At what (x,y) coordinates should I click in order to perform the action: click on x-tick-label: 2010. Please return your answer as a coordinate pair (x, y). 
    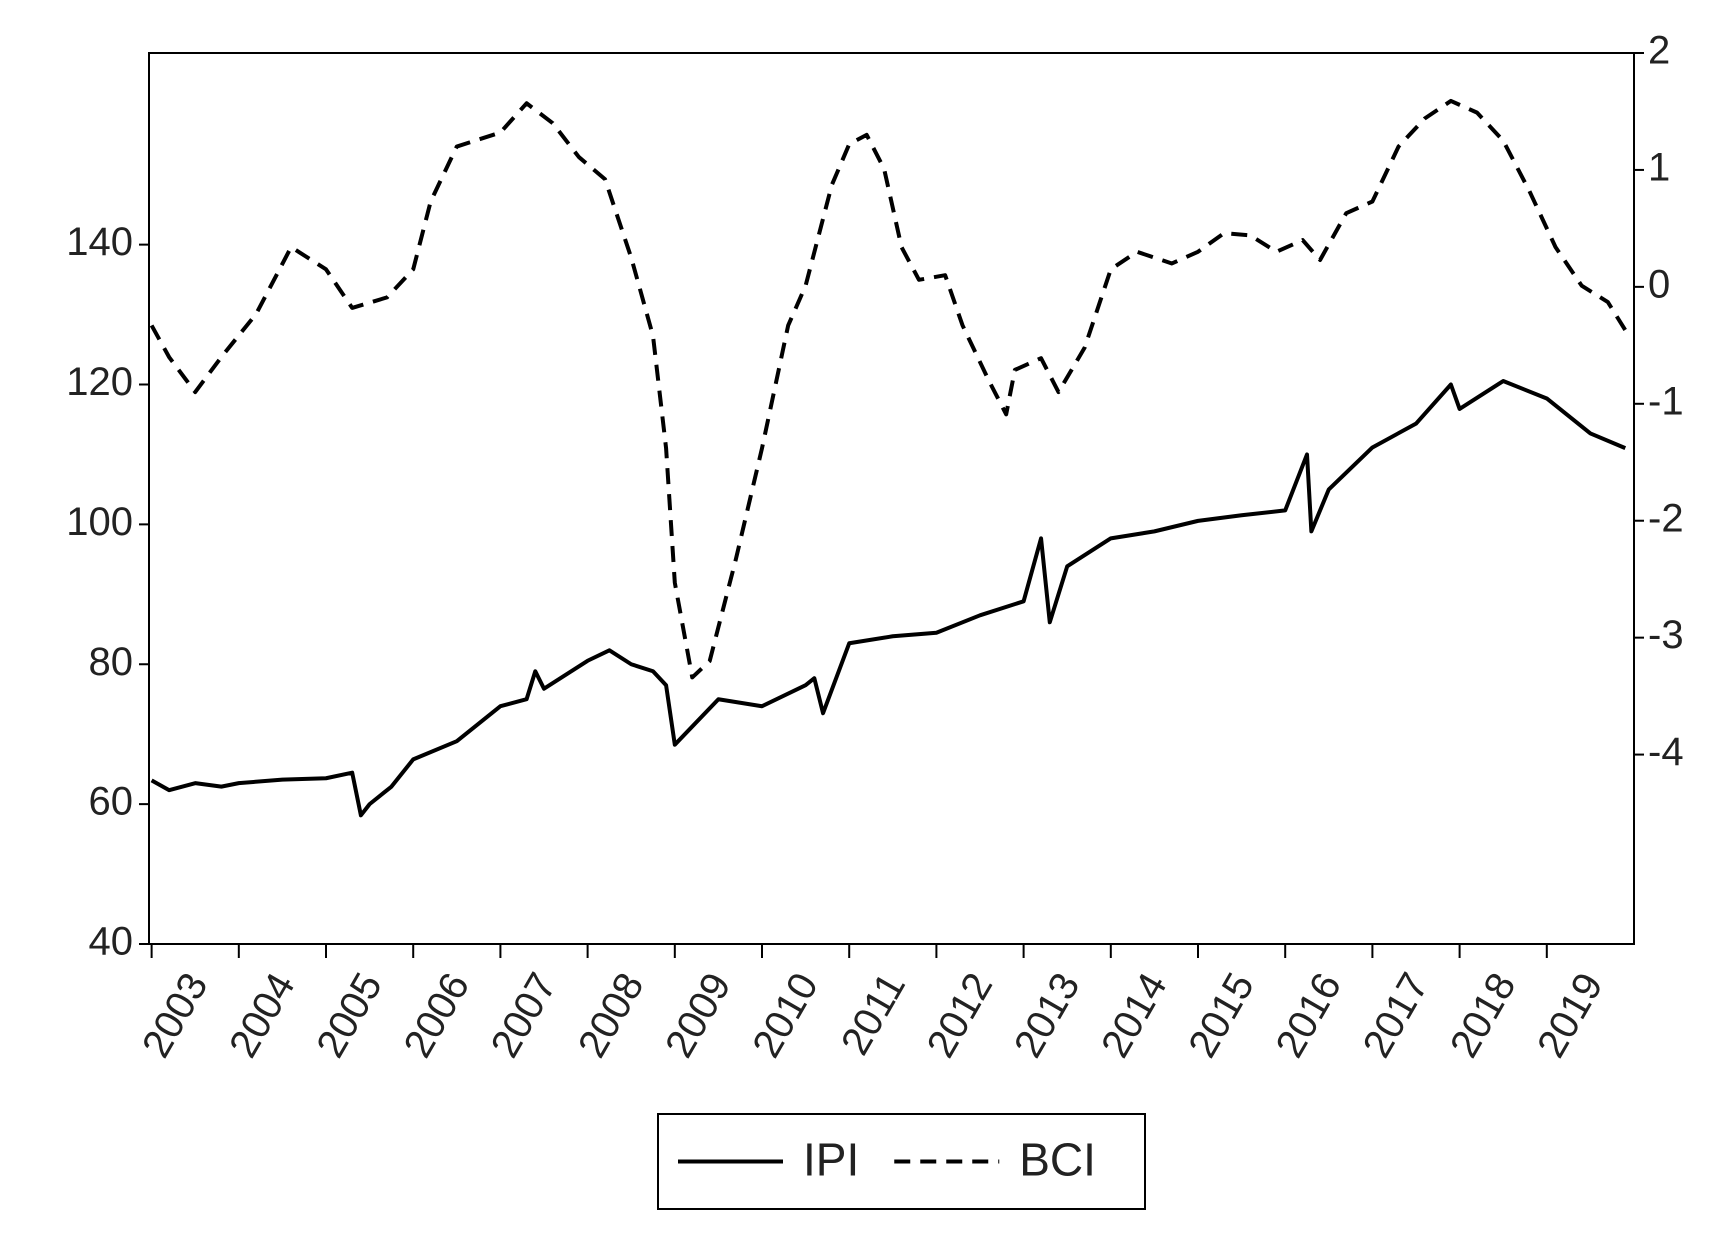
    Looking at the image, I should click on (785, 1015).